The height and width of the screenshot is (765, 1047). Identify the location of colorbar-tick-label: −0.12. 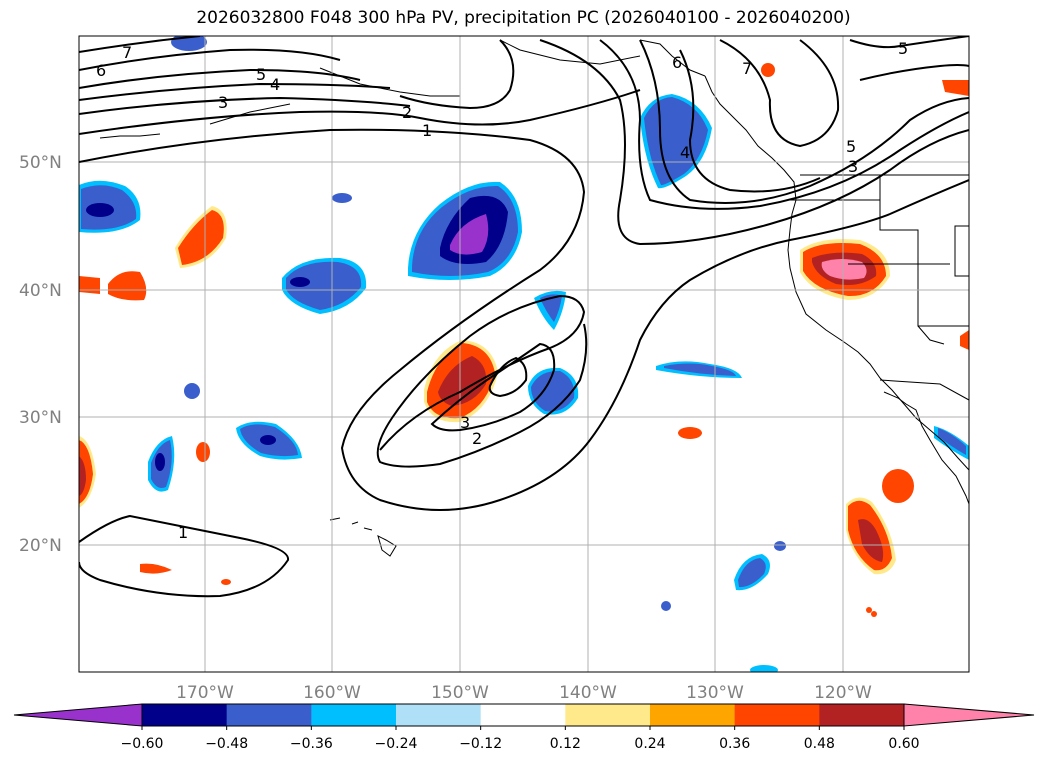
(480, 744).